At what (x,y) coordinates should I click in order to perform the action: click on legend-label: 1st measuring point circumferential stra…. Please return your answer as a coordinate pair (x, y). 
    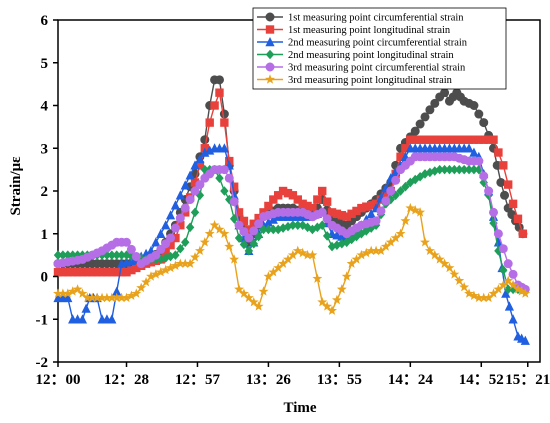
    Looking at the image, I should click on (376, 18).